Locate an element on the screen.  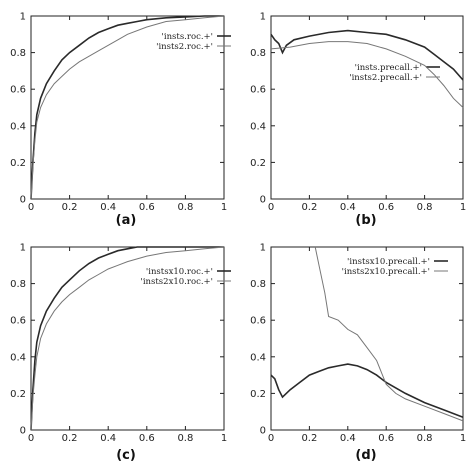
legend-label: 'insts2x10.precall.+' is located at coordinates (386, 272).